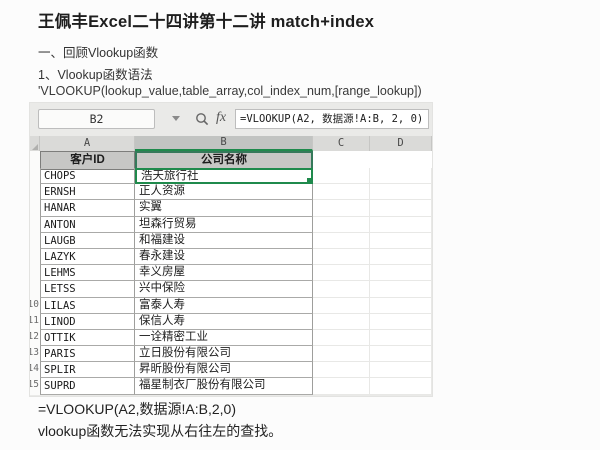  Describe the element at coordinates (224, 240) in the screenshot. I see `cell-company-name: 和福建设` at that location.